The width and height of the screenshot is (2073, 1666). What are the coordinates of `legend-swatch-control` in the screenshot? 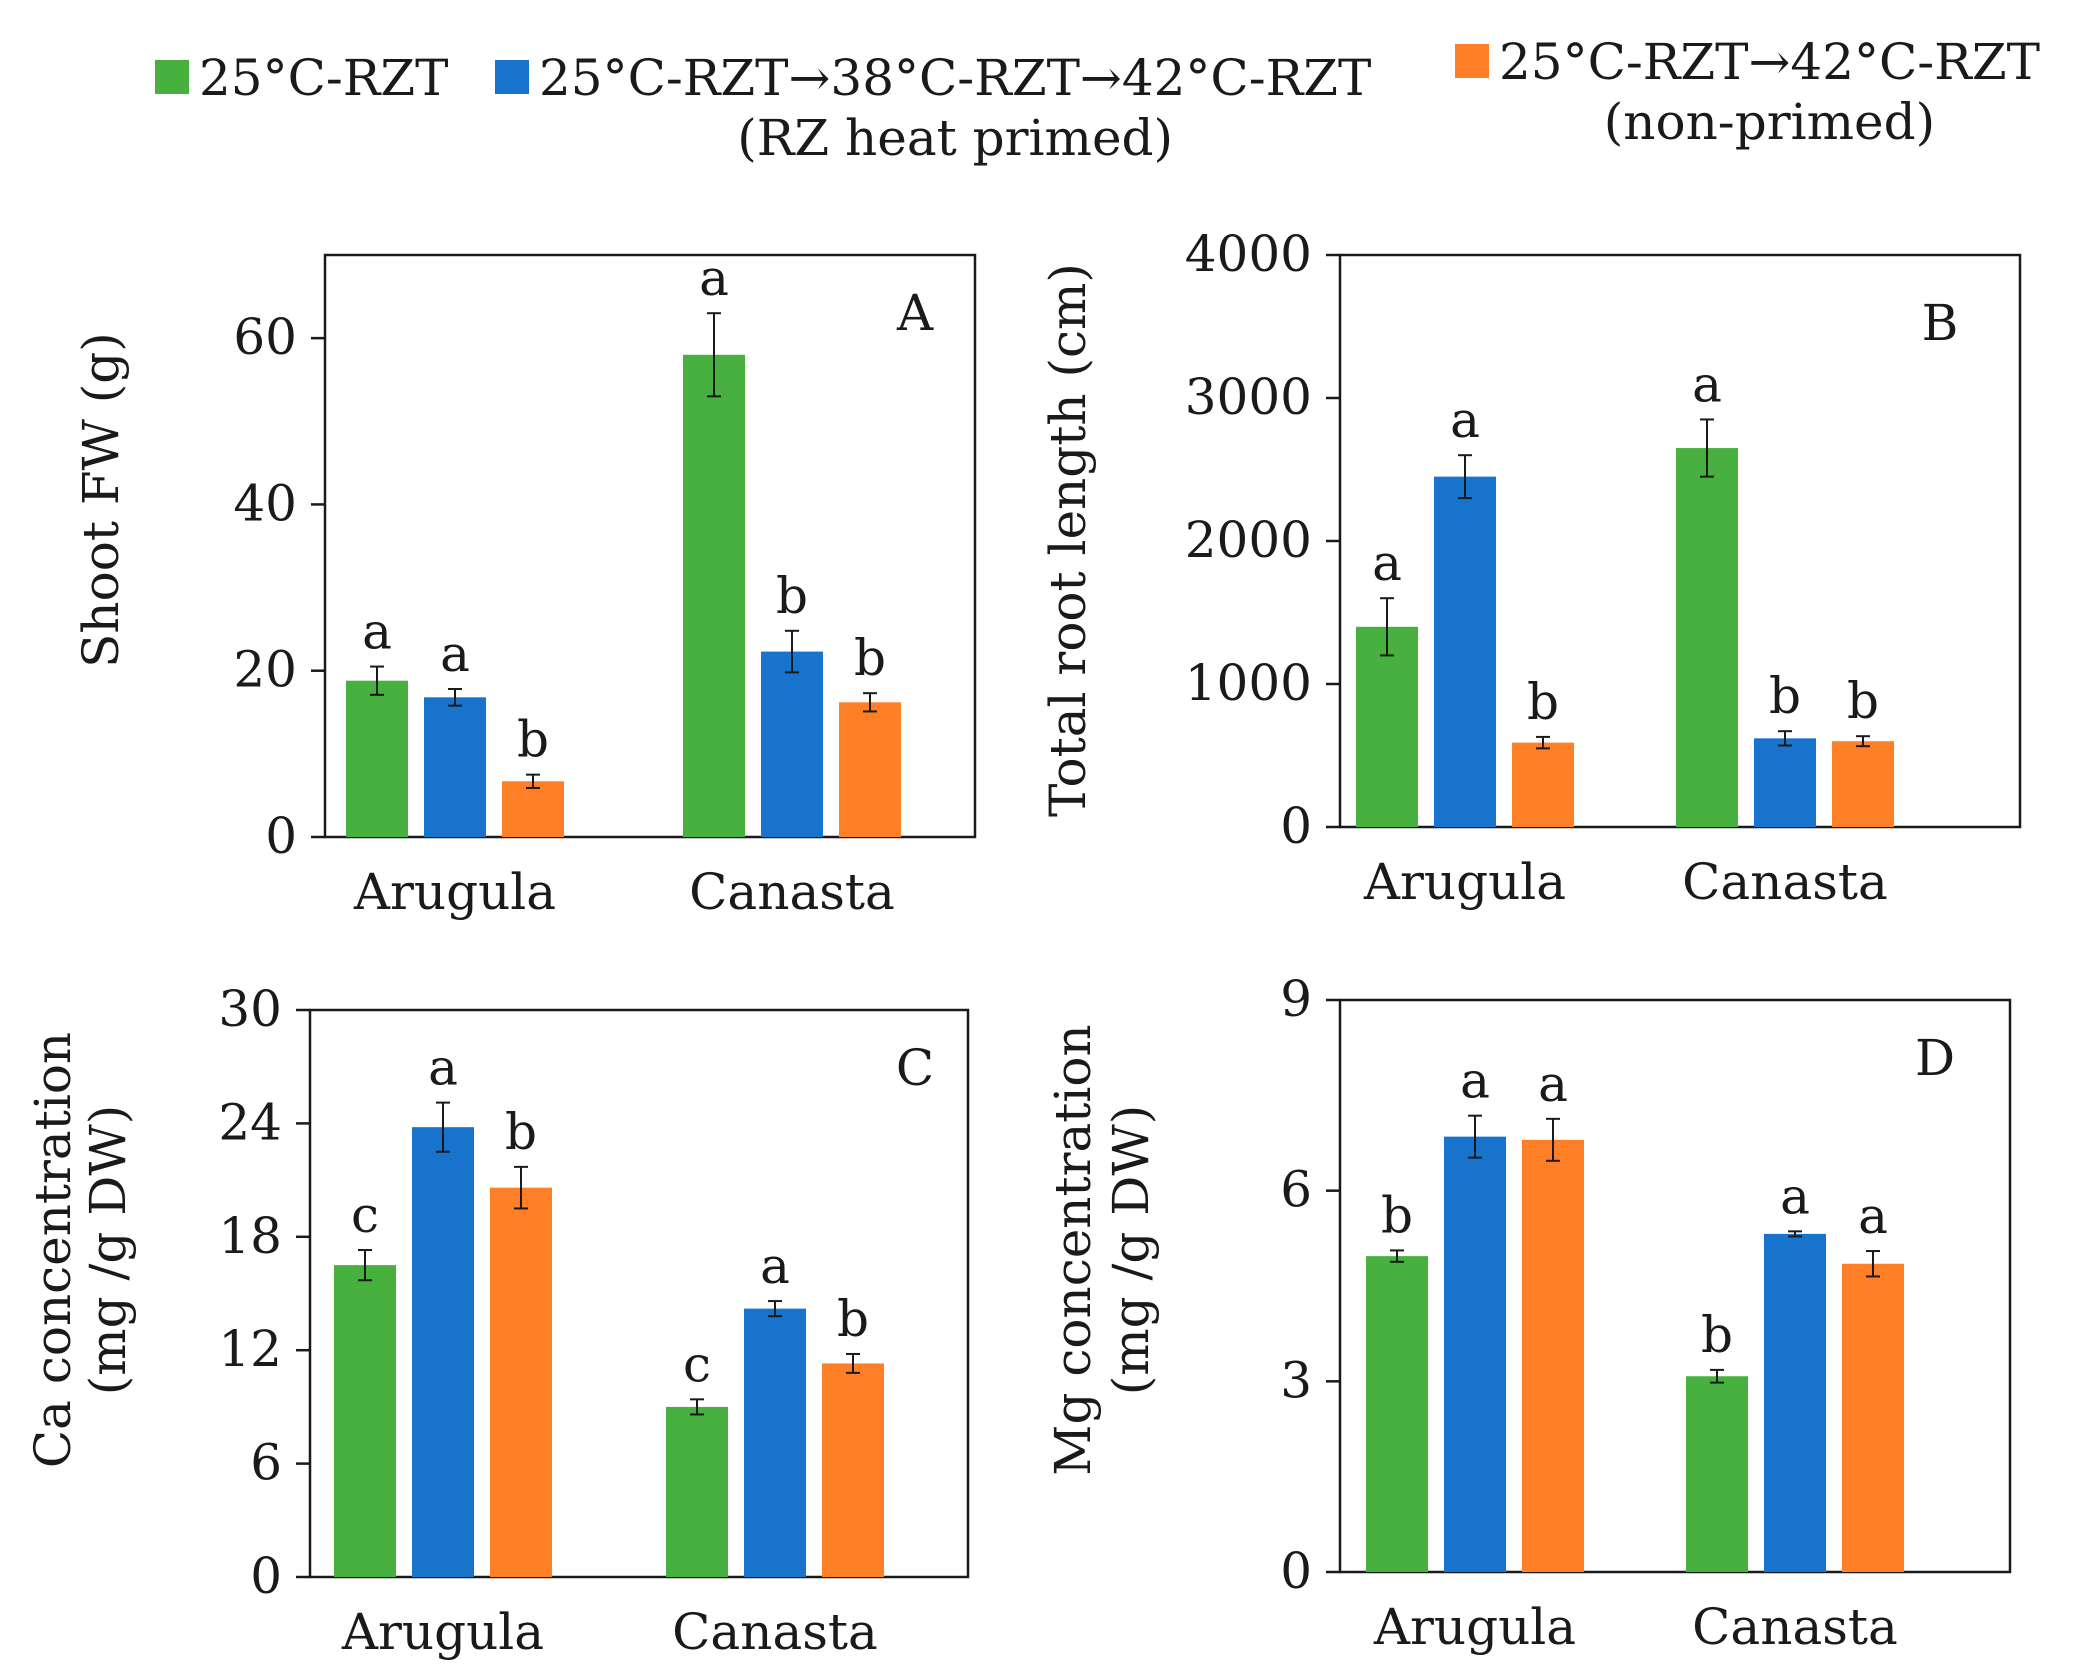 It's located at (172, 77).